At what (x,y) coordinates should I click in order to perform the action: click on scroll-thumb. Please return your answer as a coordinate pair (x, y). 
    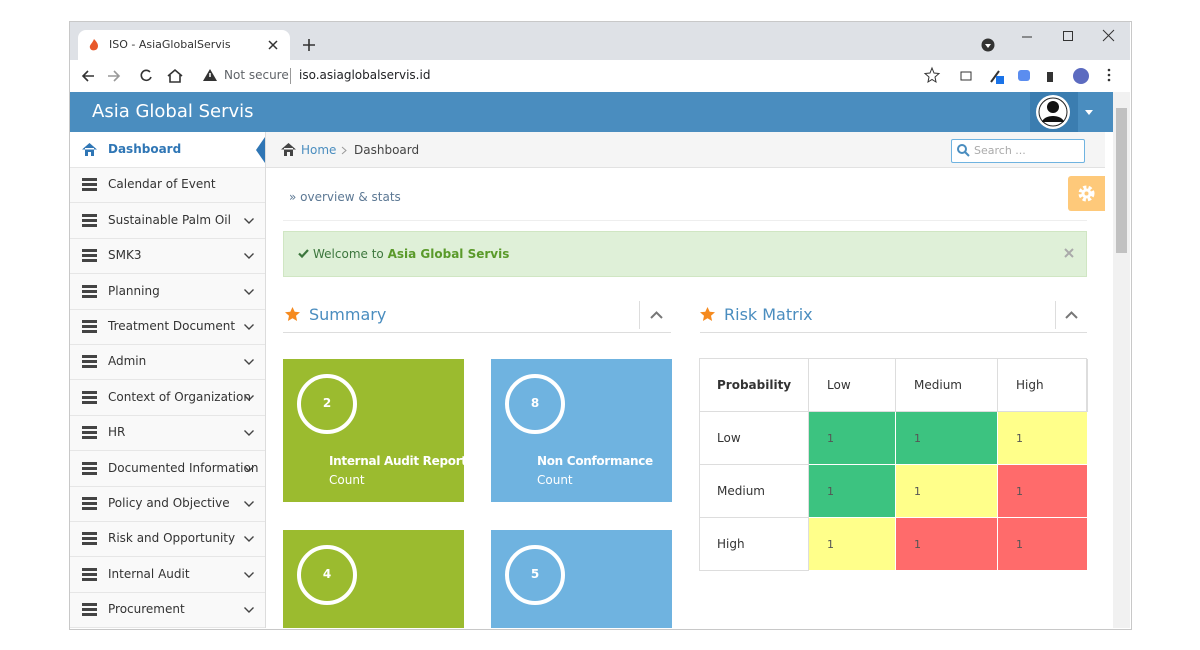
    Looking at the image, I should click on (1121, 180).